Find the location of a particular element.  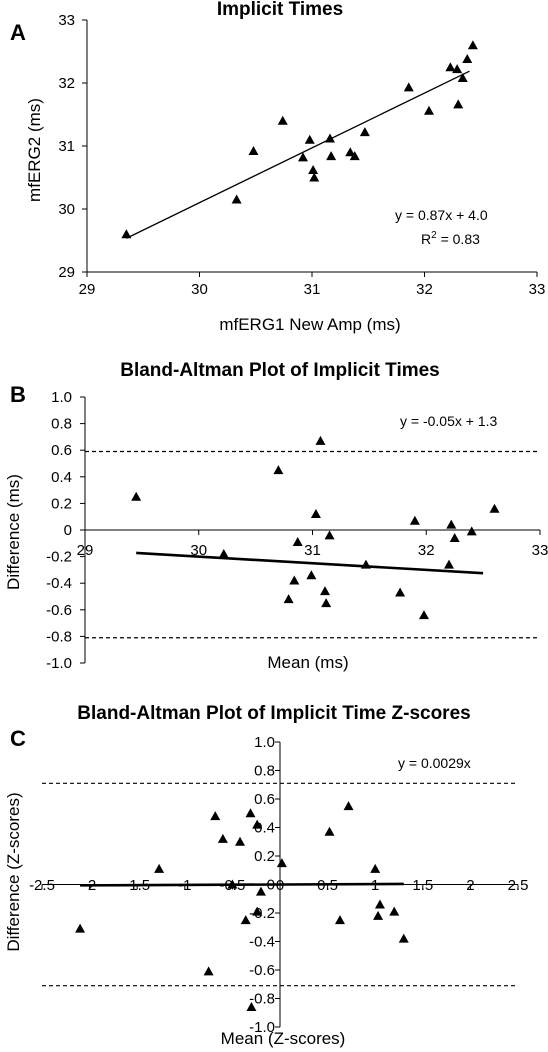

panel-b-title: Bland-Altman Plot of Implicit Times is located at coordinates (280, 370).